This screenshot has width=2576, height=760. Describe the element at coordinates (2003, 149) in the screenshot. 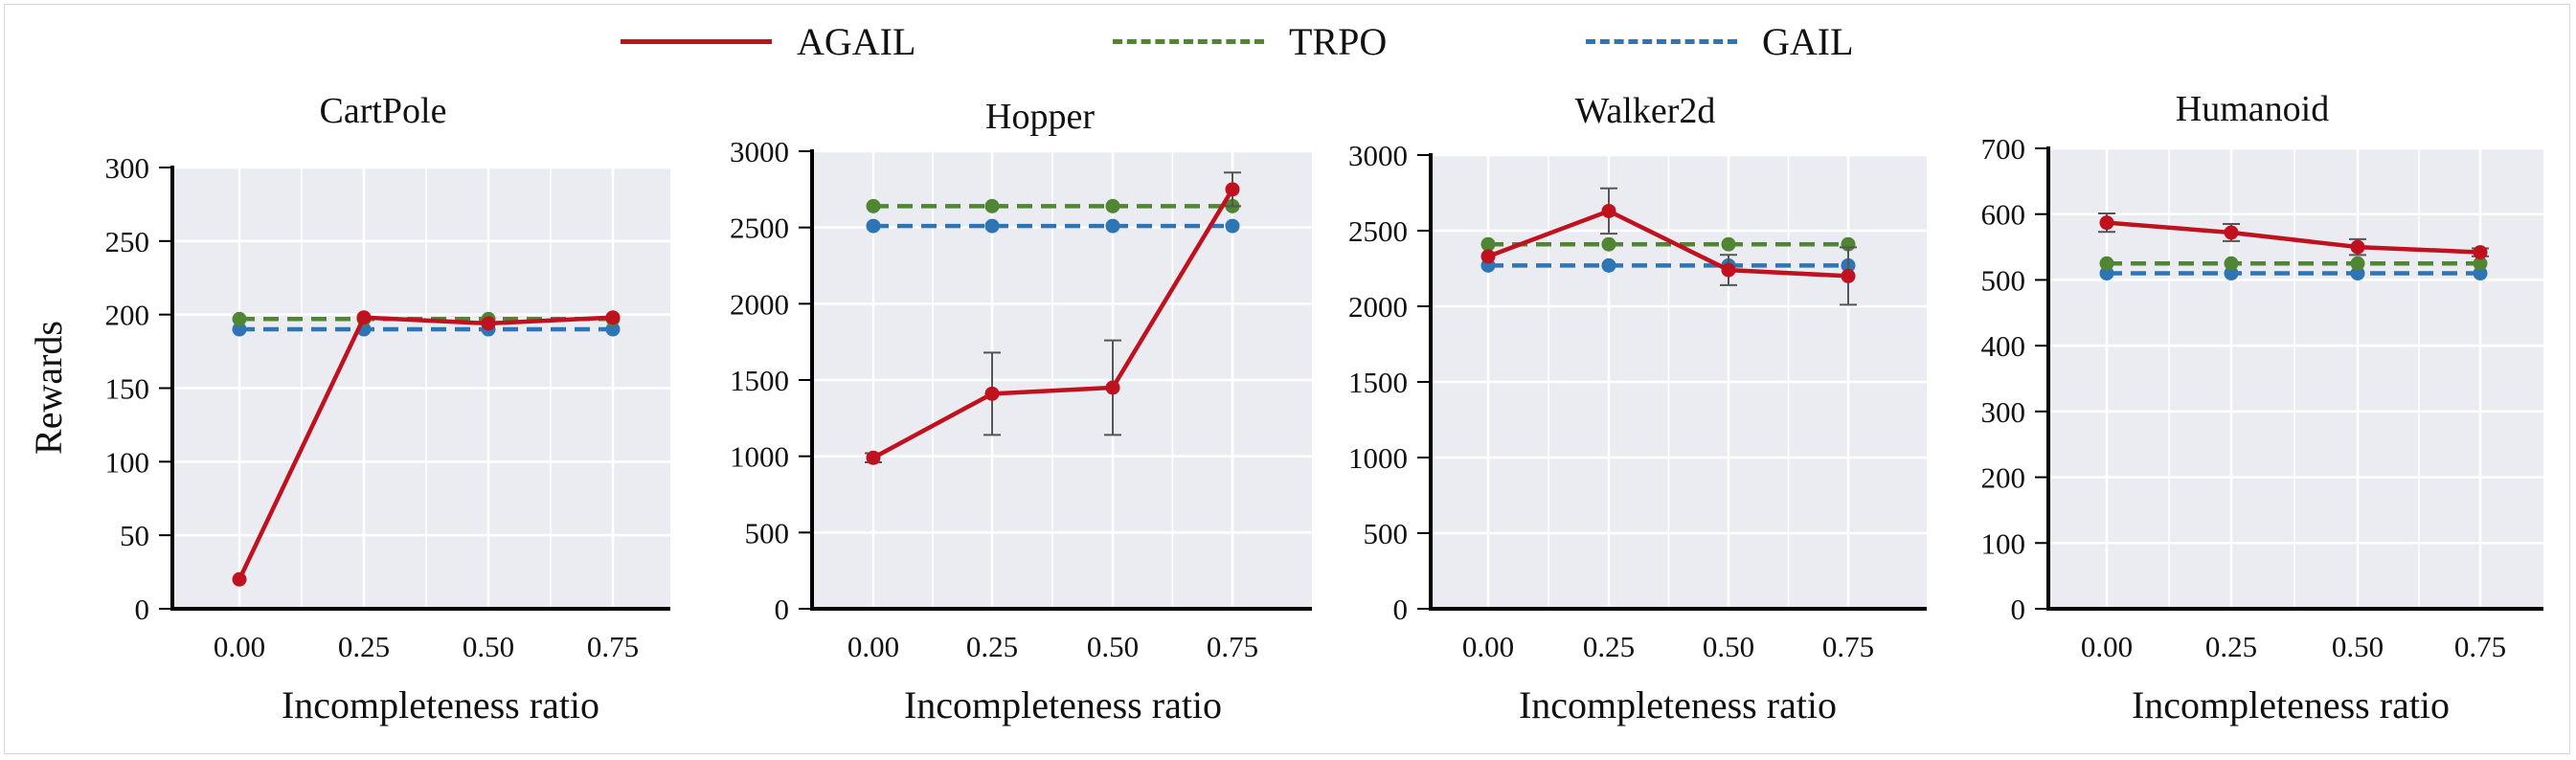

I see `y-tick-label: 700` at that location.